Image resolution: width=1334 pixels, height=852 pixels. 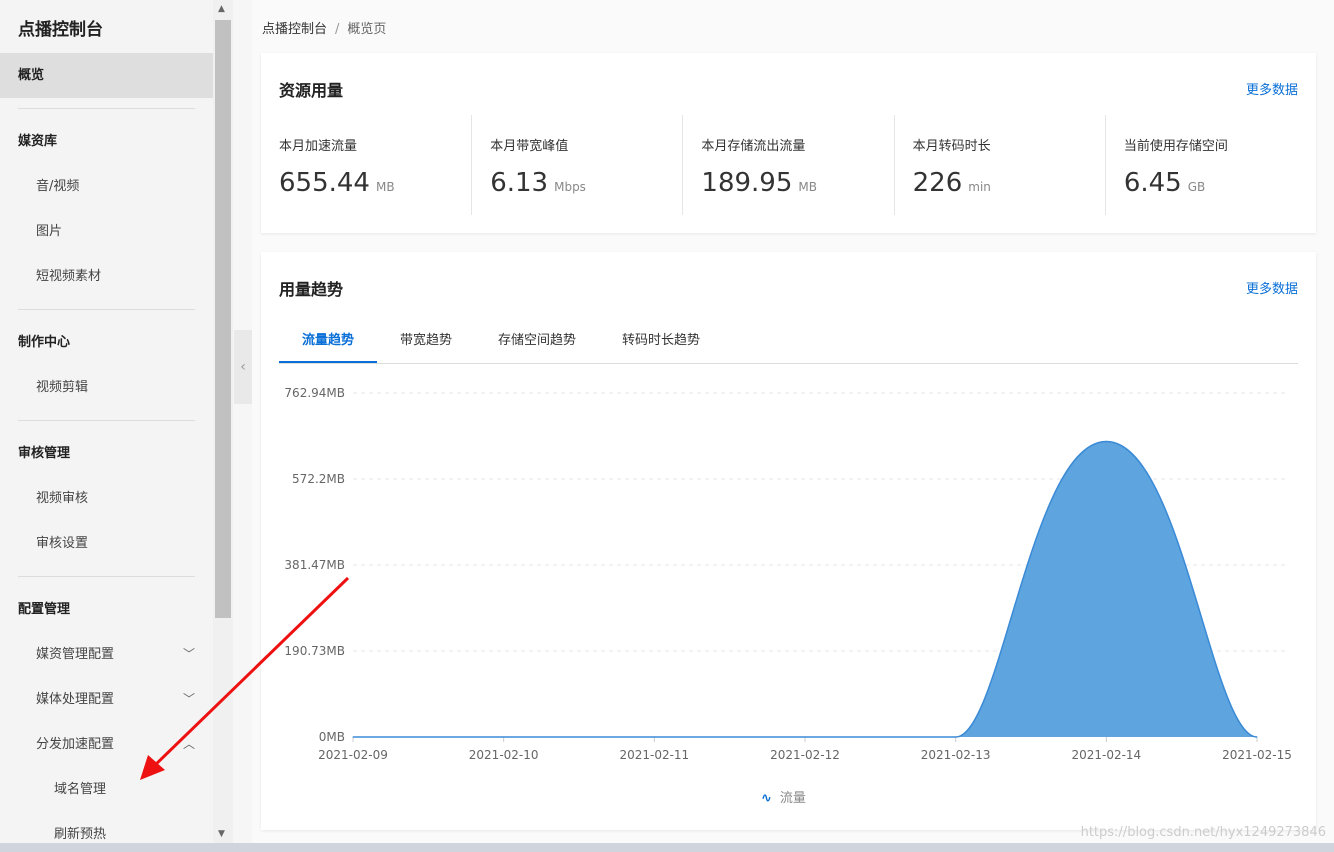 I want to click on trend-tabs: 流量趋势 带宽趋势 存储空间趋势 转码时长趋势, so click(x=788, y=345).